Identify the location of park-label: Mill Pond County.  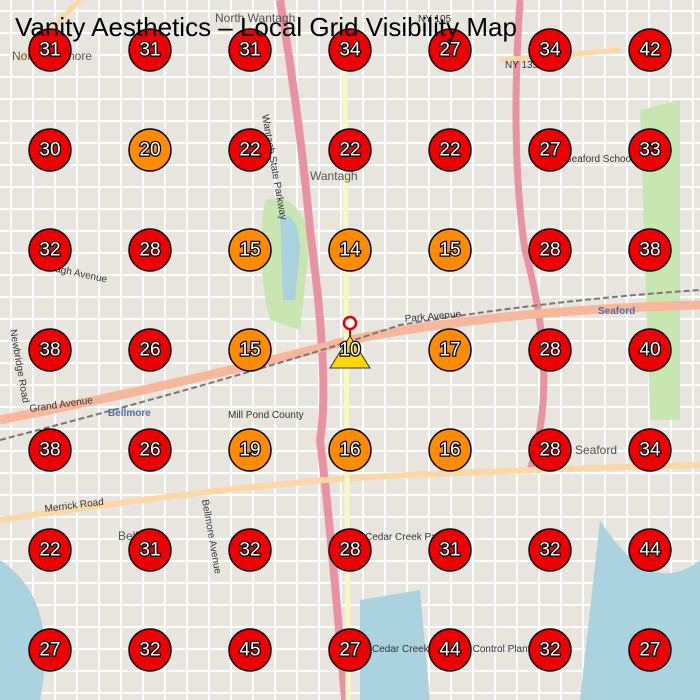
(266, 415).